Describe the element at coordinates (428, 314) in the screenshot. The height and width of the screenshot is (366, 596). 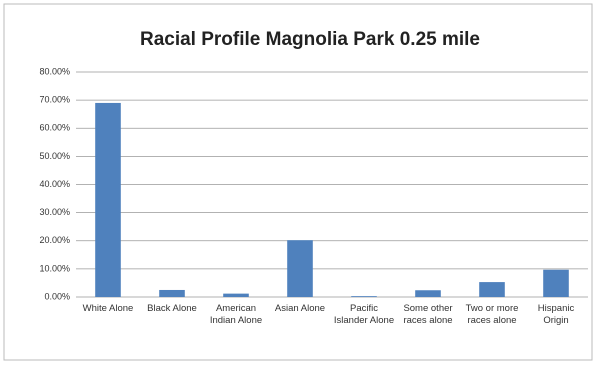
I see `x-tick-label: Some other races alone` at that location.